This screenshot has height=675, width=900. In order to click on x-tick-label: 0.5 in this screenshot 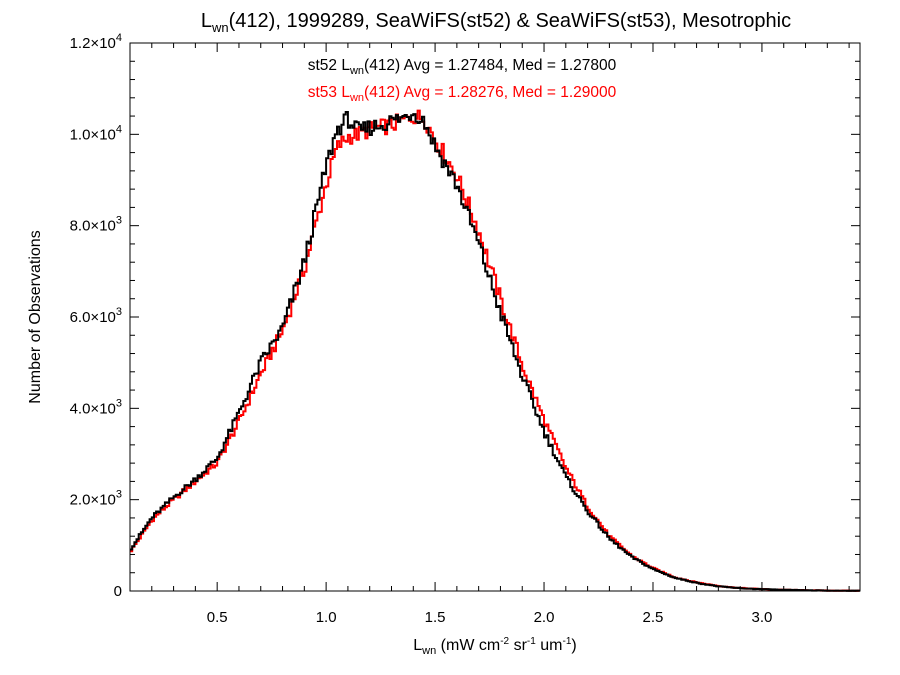, I will do `click(217, 617)`.